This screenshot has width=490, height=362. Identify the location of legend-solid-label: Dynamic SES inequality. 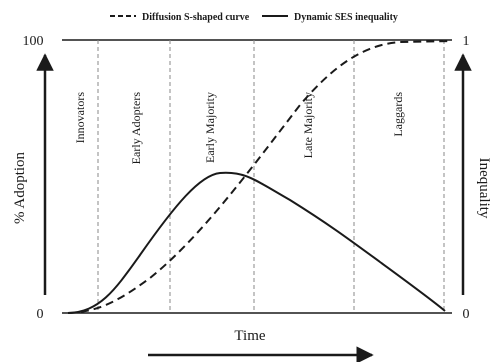
(346, 17).